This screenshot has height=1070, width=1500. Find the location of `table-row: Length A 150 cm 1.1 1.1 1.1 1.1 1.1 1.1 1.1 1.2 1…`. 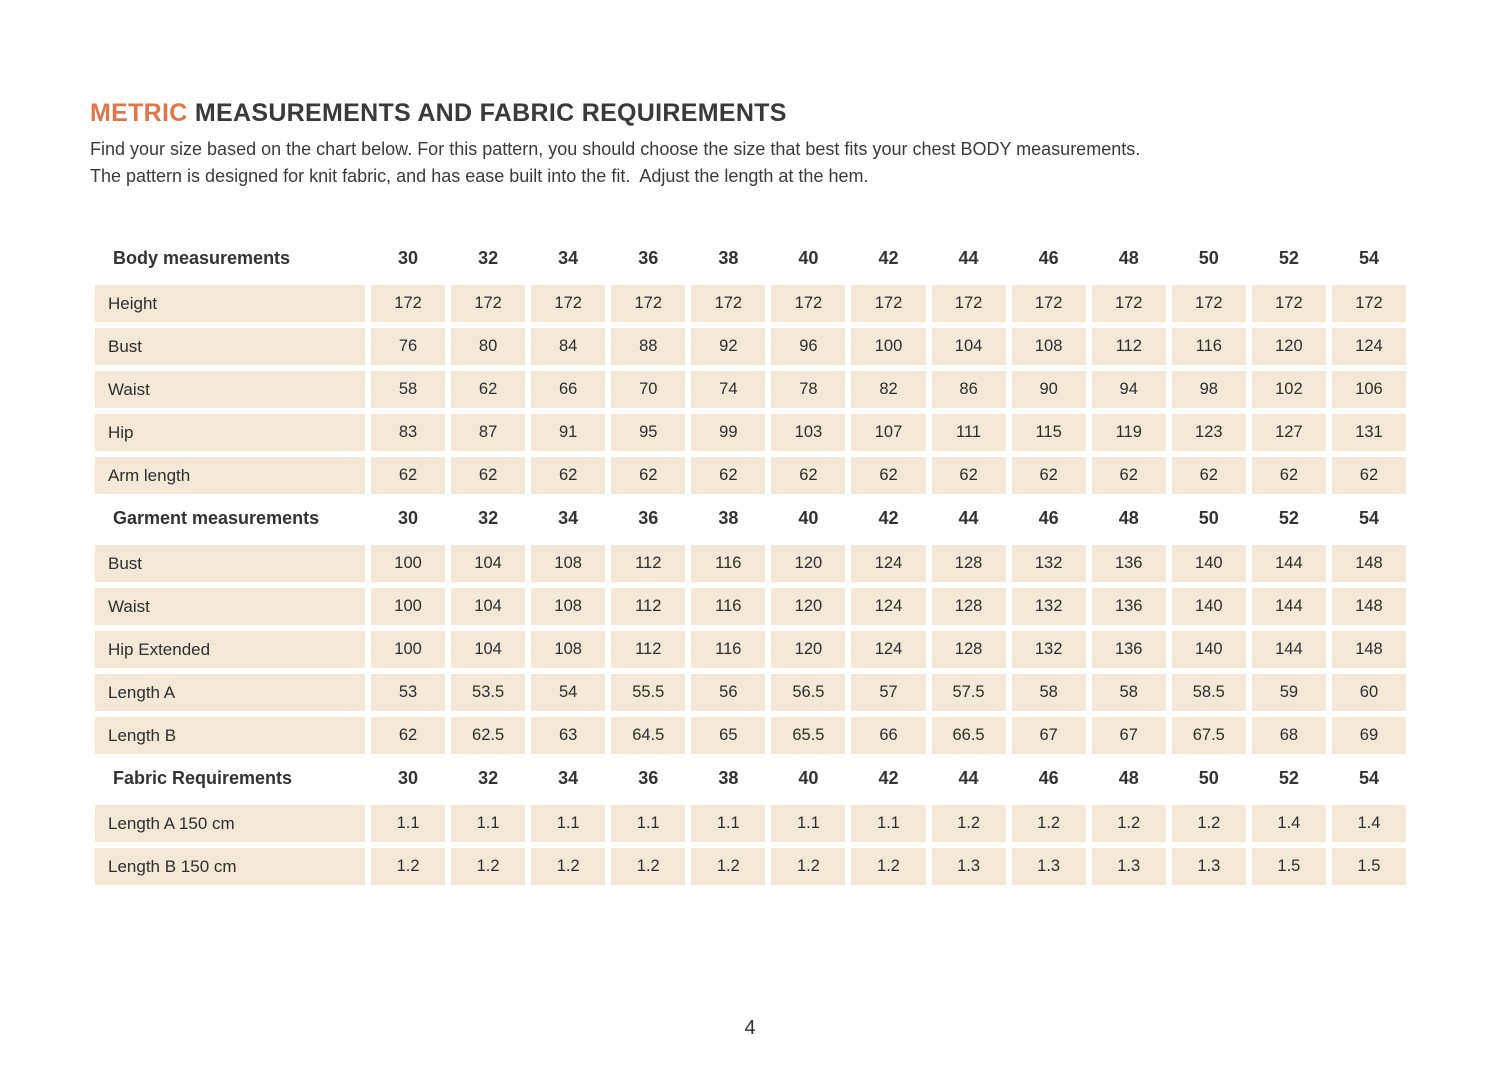

table-row: Length A 150 cm 1.1 1.1 1.1 1.1 1.1 1.1 1.1 1.2 1… is located at coordinates (750, 823).